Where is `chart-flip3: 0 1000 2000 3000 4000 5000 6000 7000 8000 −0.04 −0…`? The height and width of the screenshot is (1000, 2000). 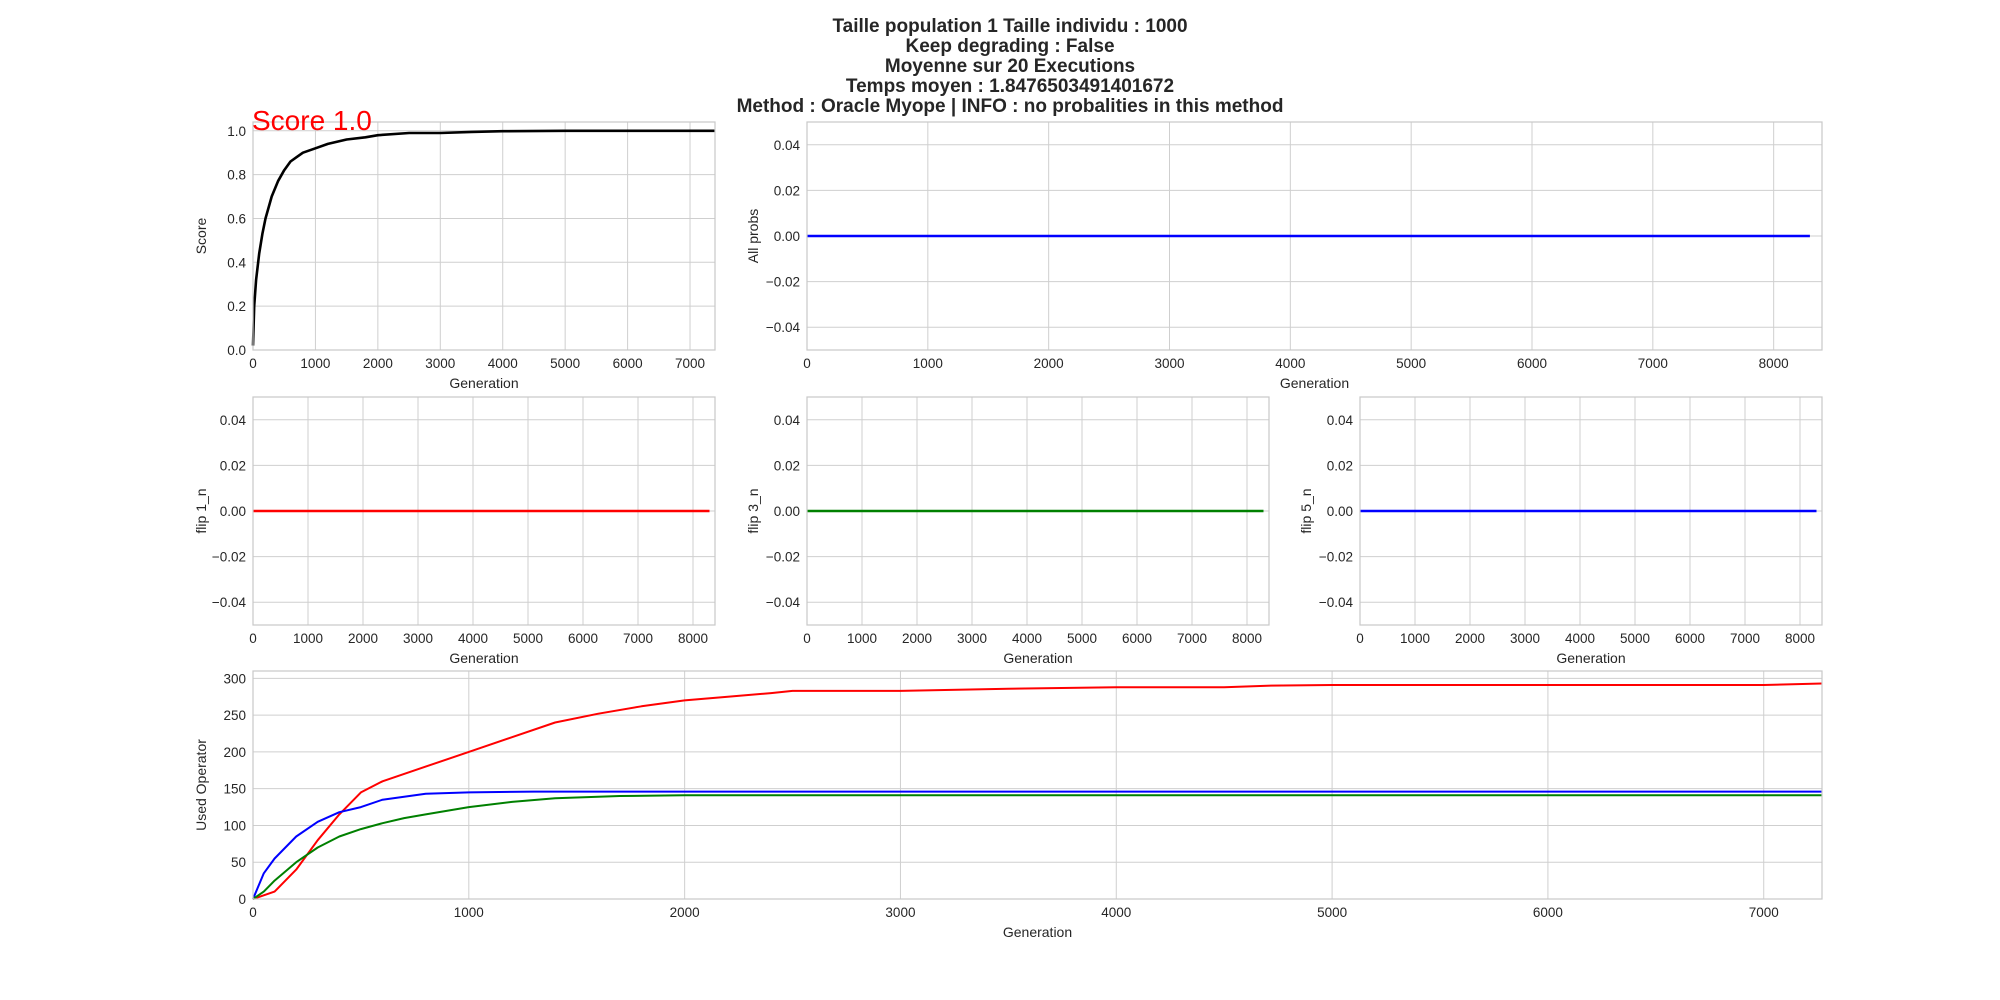
chart-flip3: 0 1000 2000 3000 4000 5000 6000 7000 8000 −0.04 −0… is located at coordinates (1007, 531).